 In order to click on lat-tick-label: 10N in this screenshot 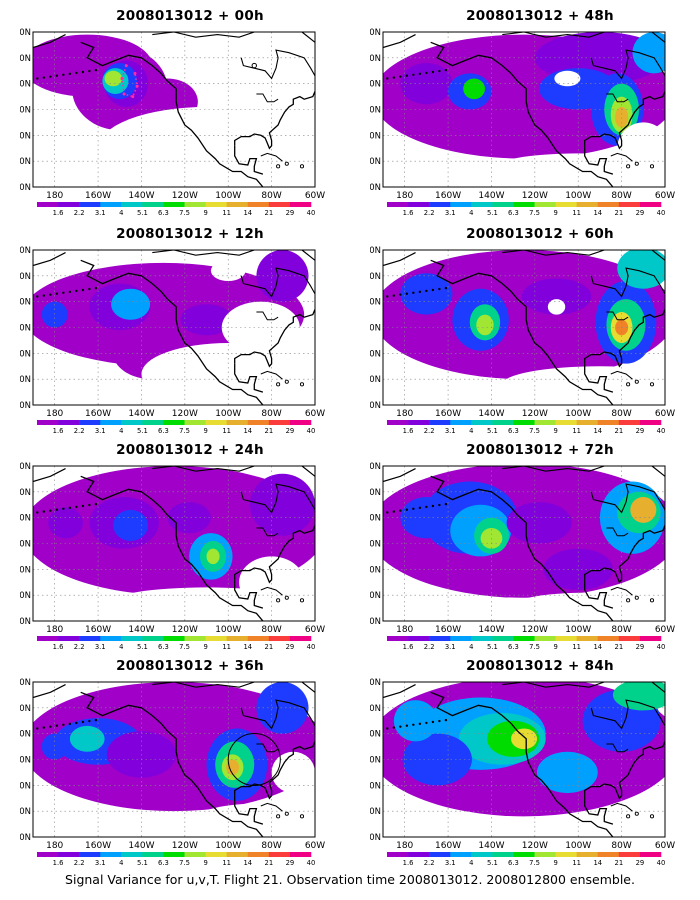, I will do `click(375, 838)`.